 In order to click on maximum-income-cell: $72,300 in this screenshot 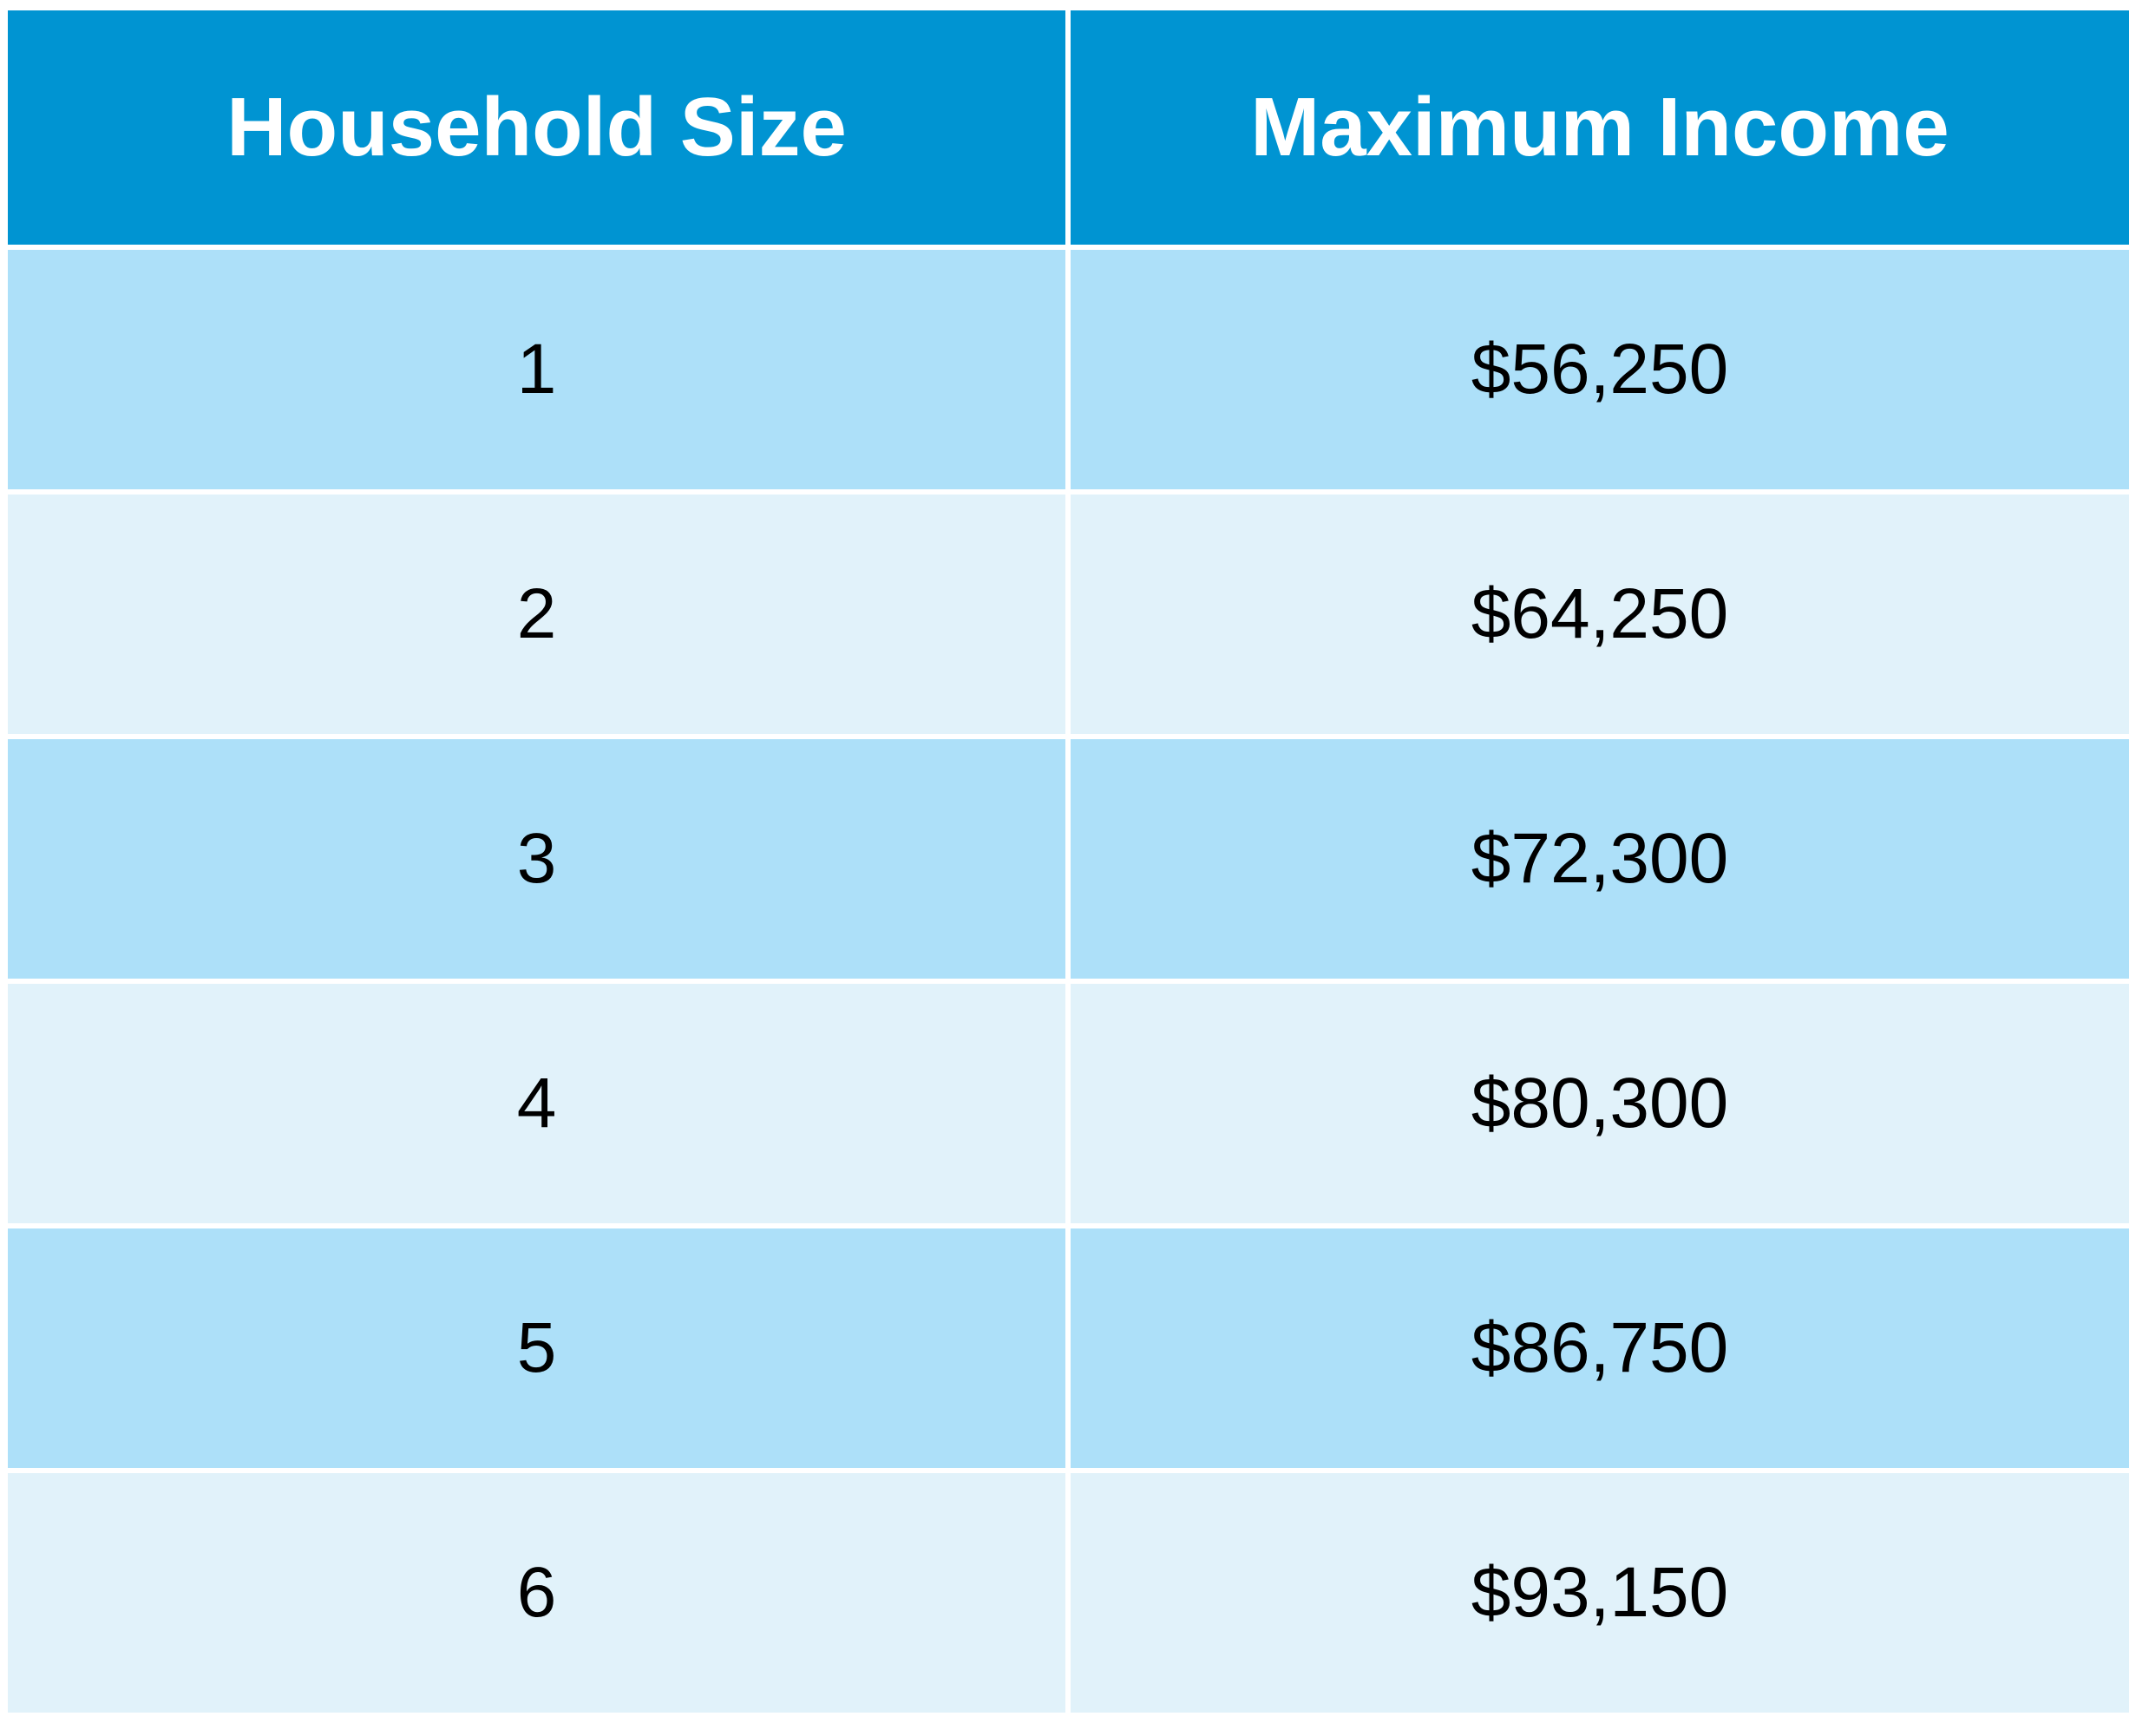, I will do `click(1600, 859)`.